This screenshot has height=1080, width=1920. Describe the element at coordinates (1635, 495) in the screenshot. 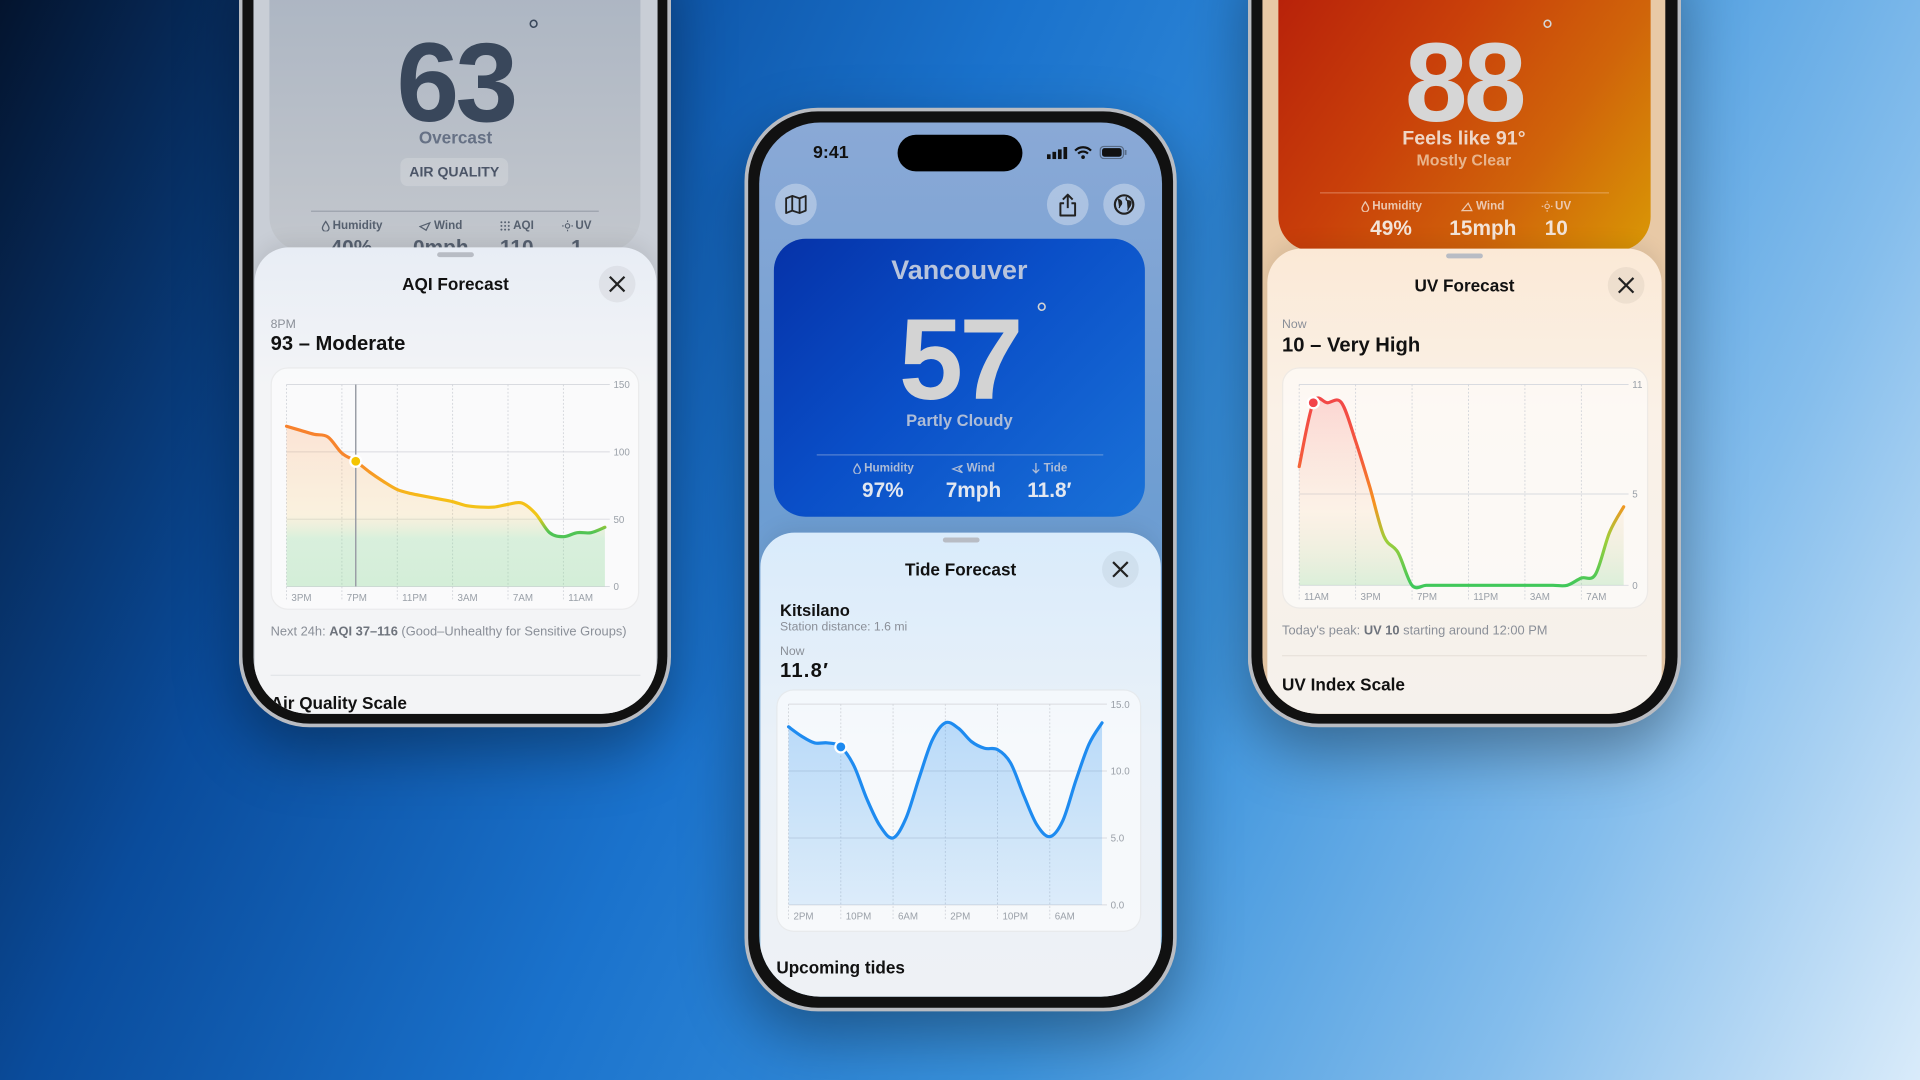

I see `y-tick-label: 5` at that location.